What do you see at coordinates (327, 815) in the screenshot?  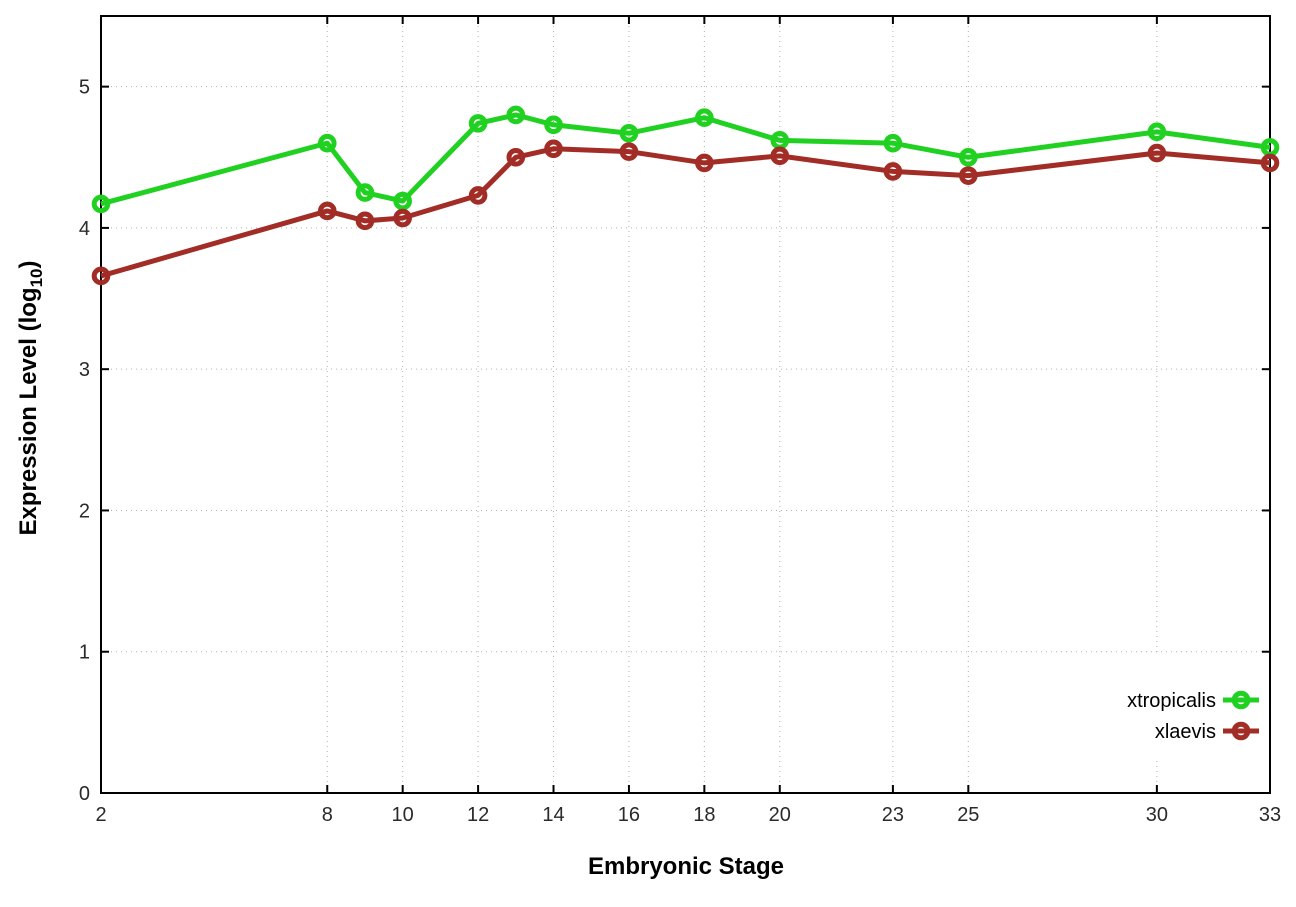 I see `x-tick-label-8: 8` at bounding box center [327, 815].